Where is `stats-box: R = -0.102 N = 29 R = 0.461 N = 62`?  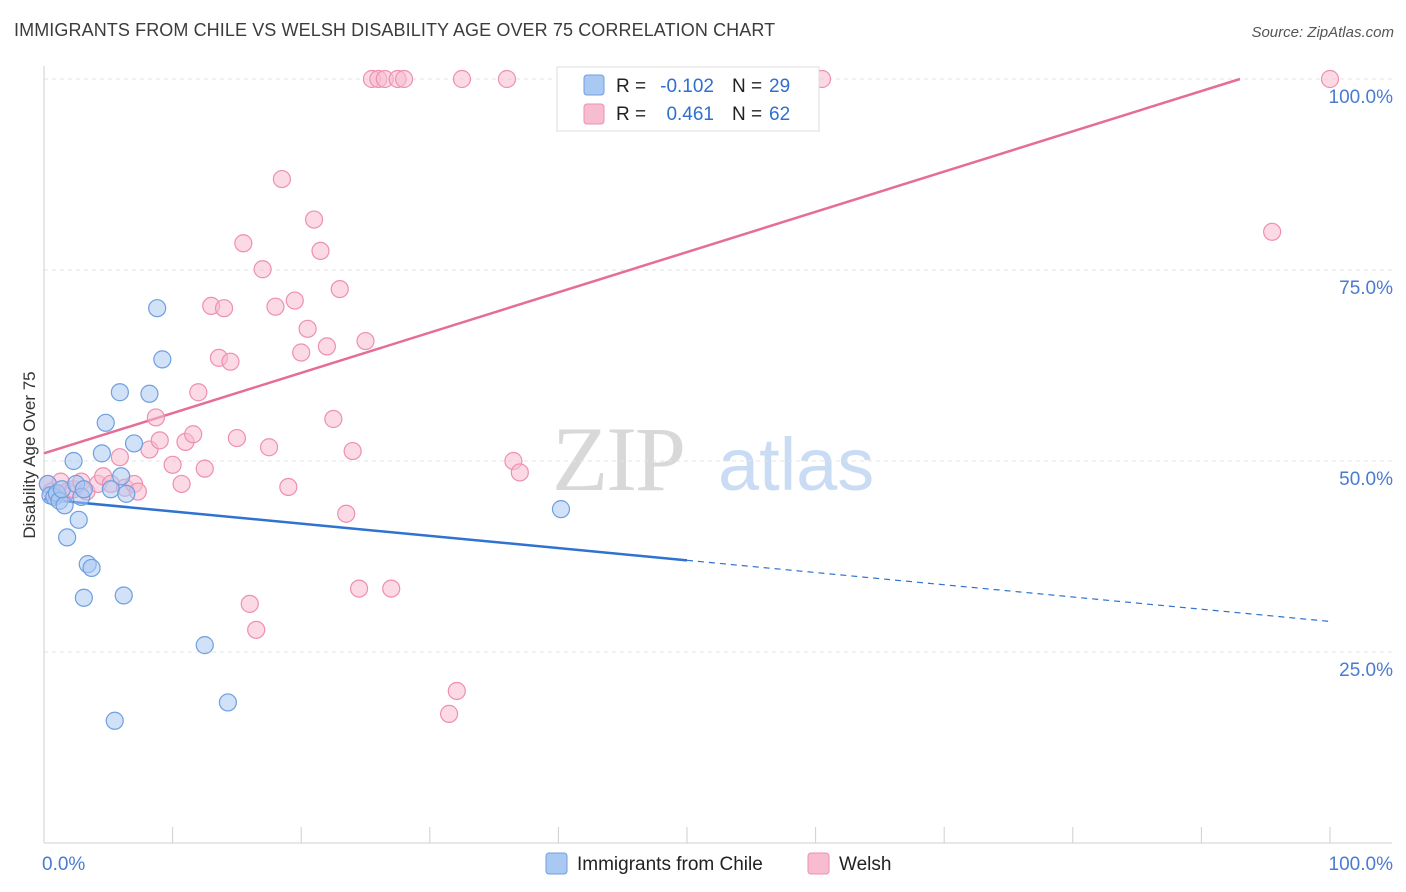 stats-box: R = -0.102 N = 29 R = 0.461 N = 62 is located at coordinates (688, 99).